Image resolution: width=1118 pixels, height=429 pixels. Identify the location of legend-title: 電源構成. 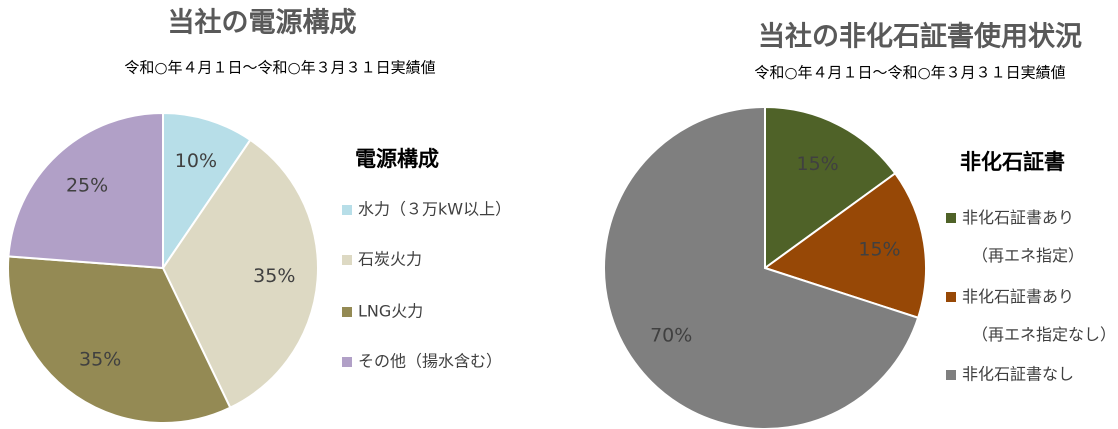
(397, 159).